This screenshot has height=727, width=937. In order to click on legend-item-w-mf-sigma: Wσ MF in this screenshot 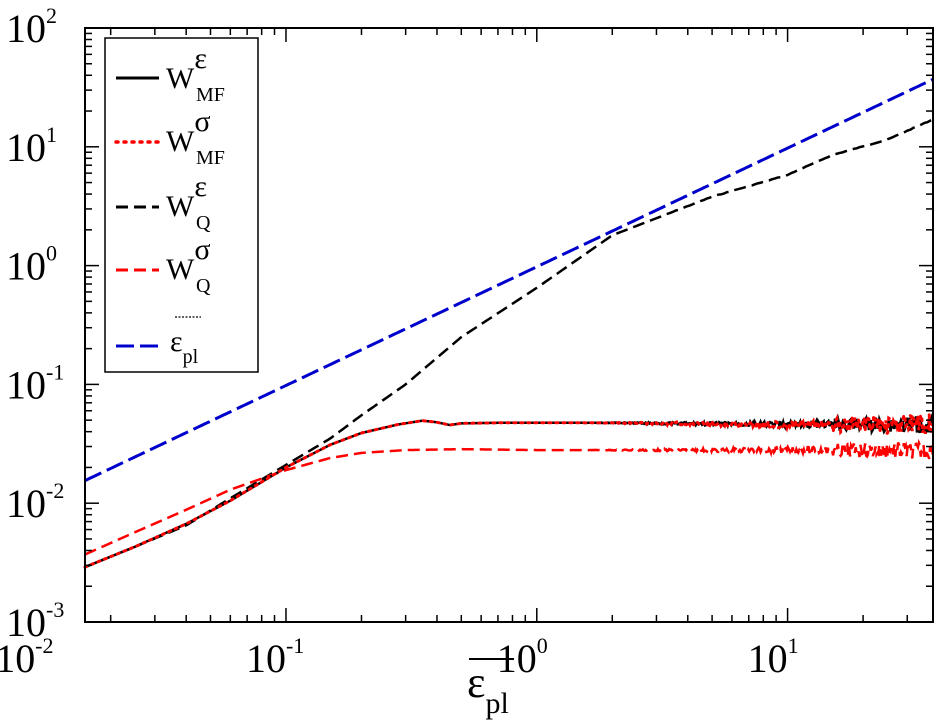, I will do `click(169, 137)`.